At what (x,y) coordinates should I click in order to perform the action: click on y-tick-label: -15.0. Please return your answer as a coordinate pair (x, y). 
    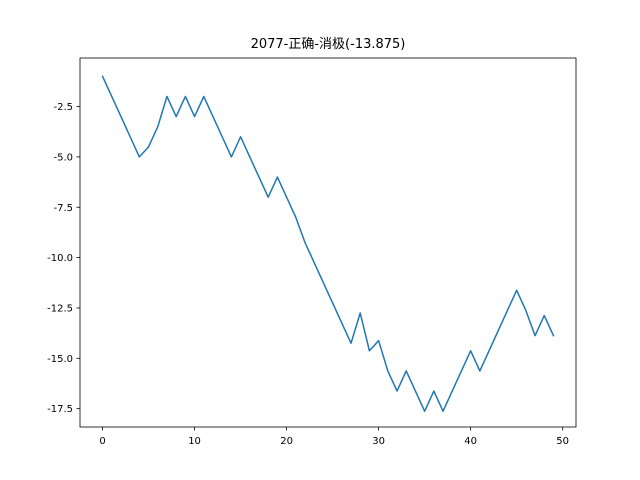
    Looking at the image, I should click on (60, 359).